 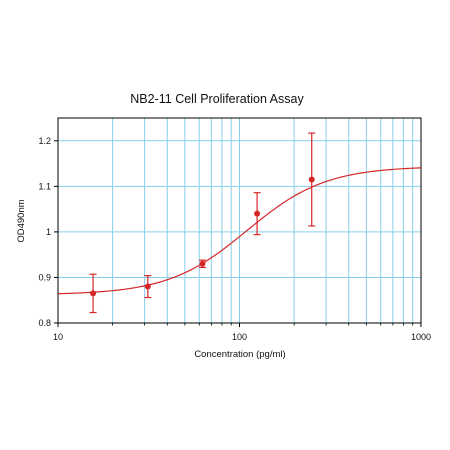 What do you see at coordinates (21, 220) in the screenshot?
I see `y-axis-label: OD490nm` at bounding box center [21, 220].